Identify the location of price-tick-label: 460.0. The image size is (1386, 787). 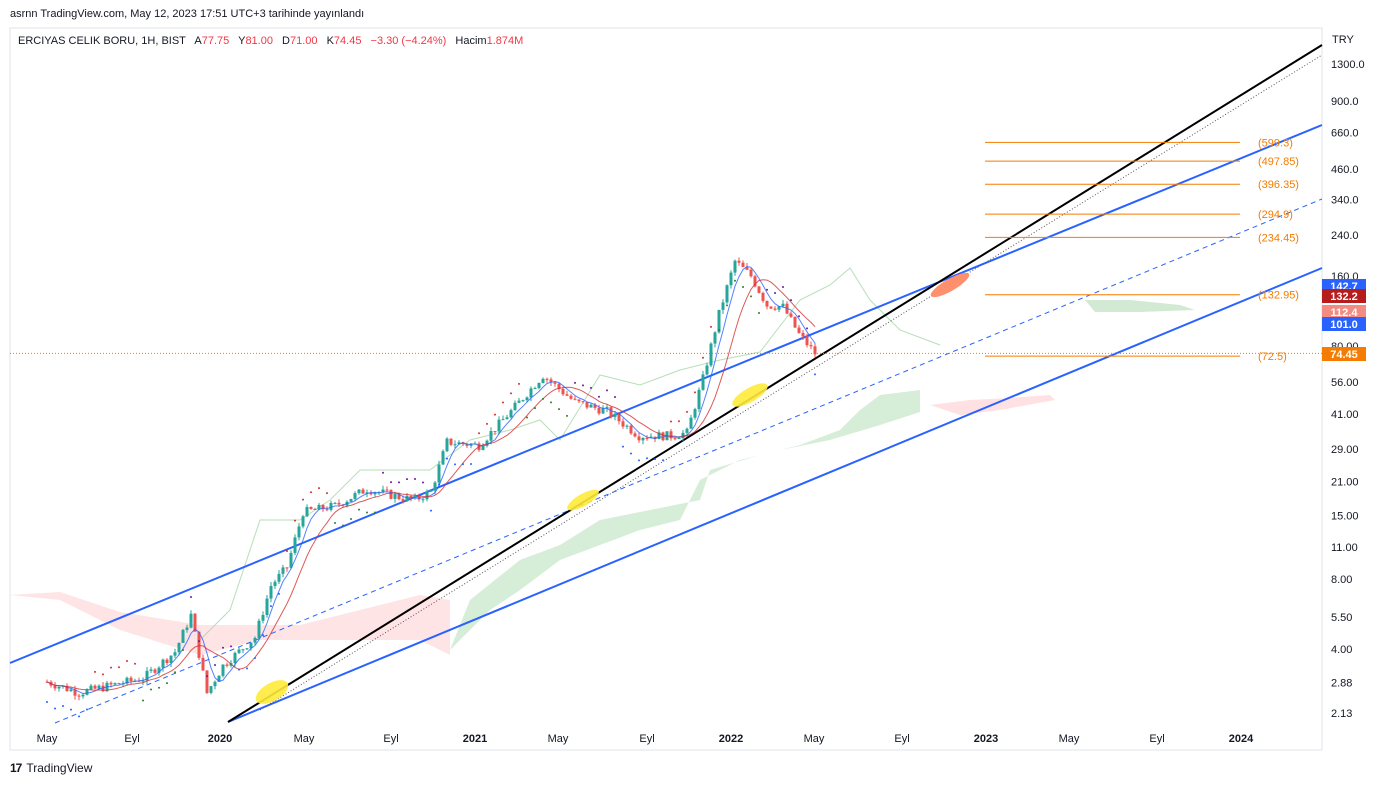
(1345, 170).